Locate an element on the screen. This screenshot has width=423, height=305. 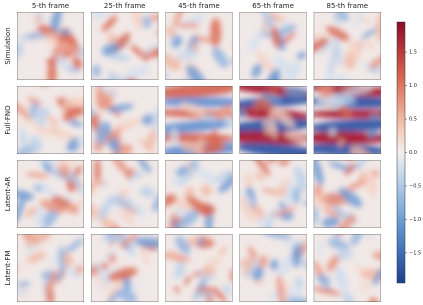
row-label: Simulation is located at coordinates (8, 45).